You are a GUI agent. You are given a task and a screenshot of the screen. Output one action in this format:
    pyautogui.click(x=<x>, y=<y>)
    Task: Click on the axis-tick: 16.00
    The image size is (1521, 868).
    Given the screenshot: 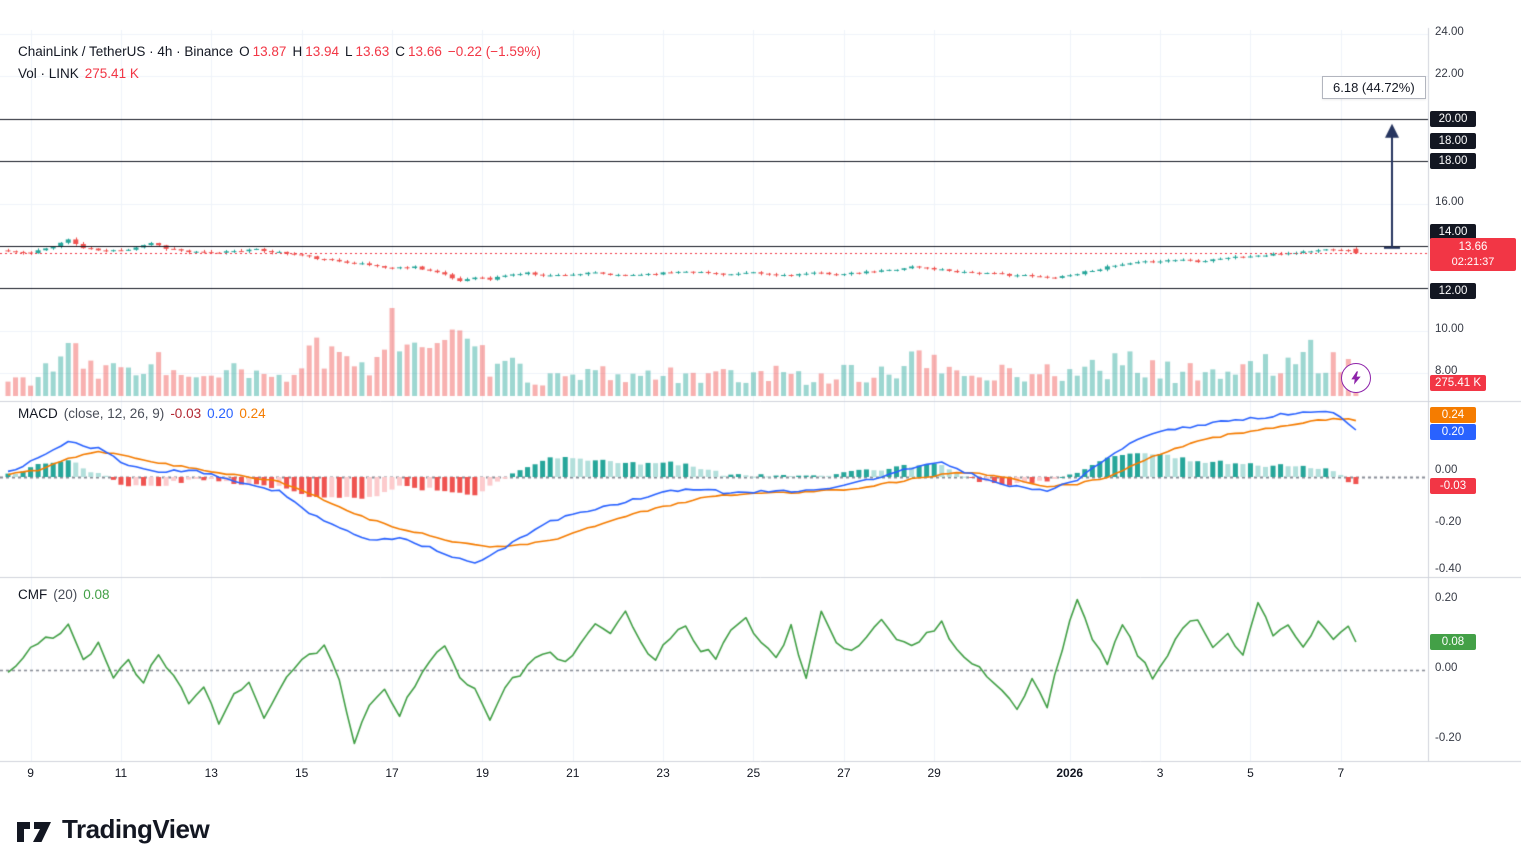 What is the action you would take?
    pyautogui.click(x=1449, y=201)
    